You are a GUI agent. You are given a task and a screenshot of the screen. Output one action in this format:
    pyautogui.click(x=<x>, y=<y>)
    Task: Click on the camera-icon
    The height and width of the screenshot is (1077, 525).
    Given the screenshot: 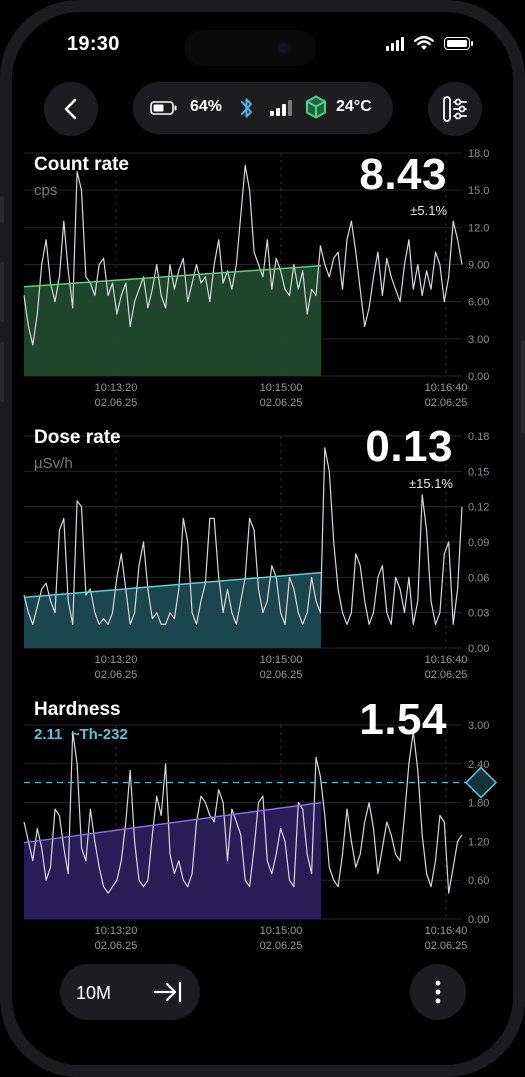 What is the action you would take?
    pyautogui.click(x=283, y=48)
    